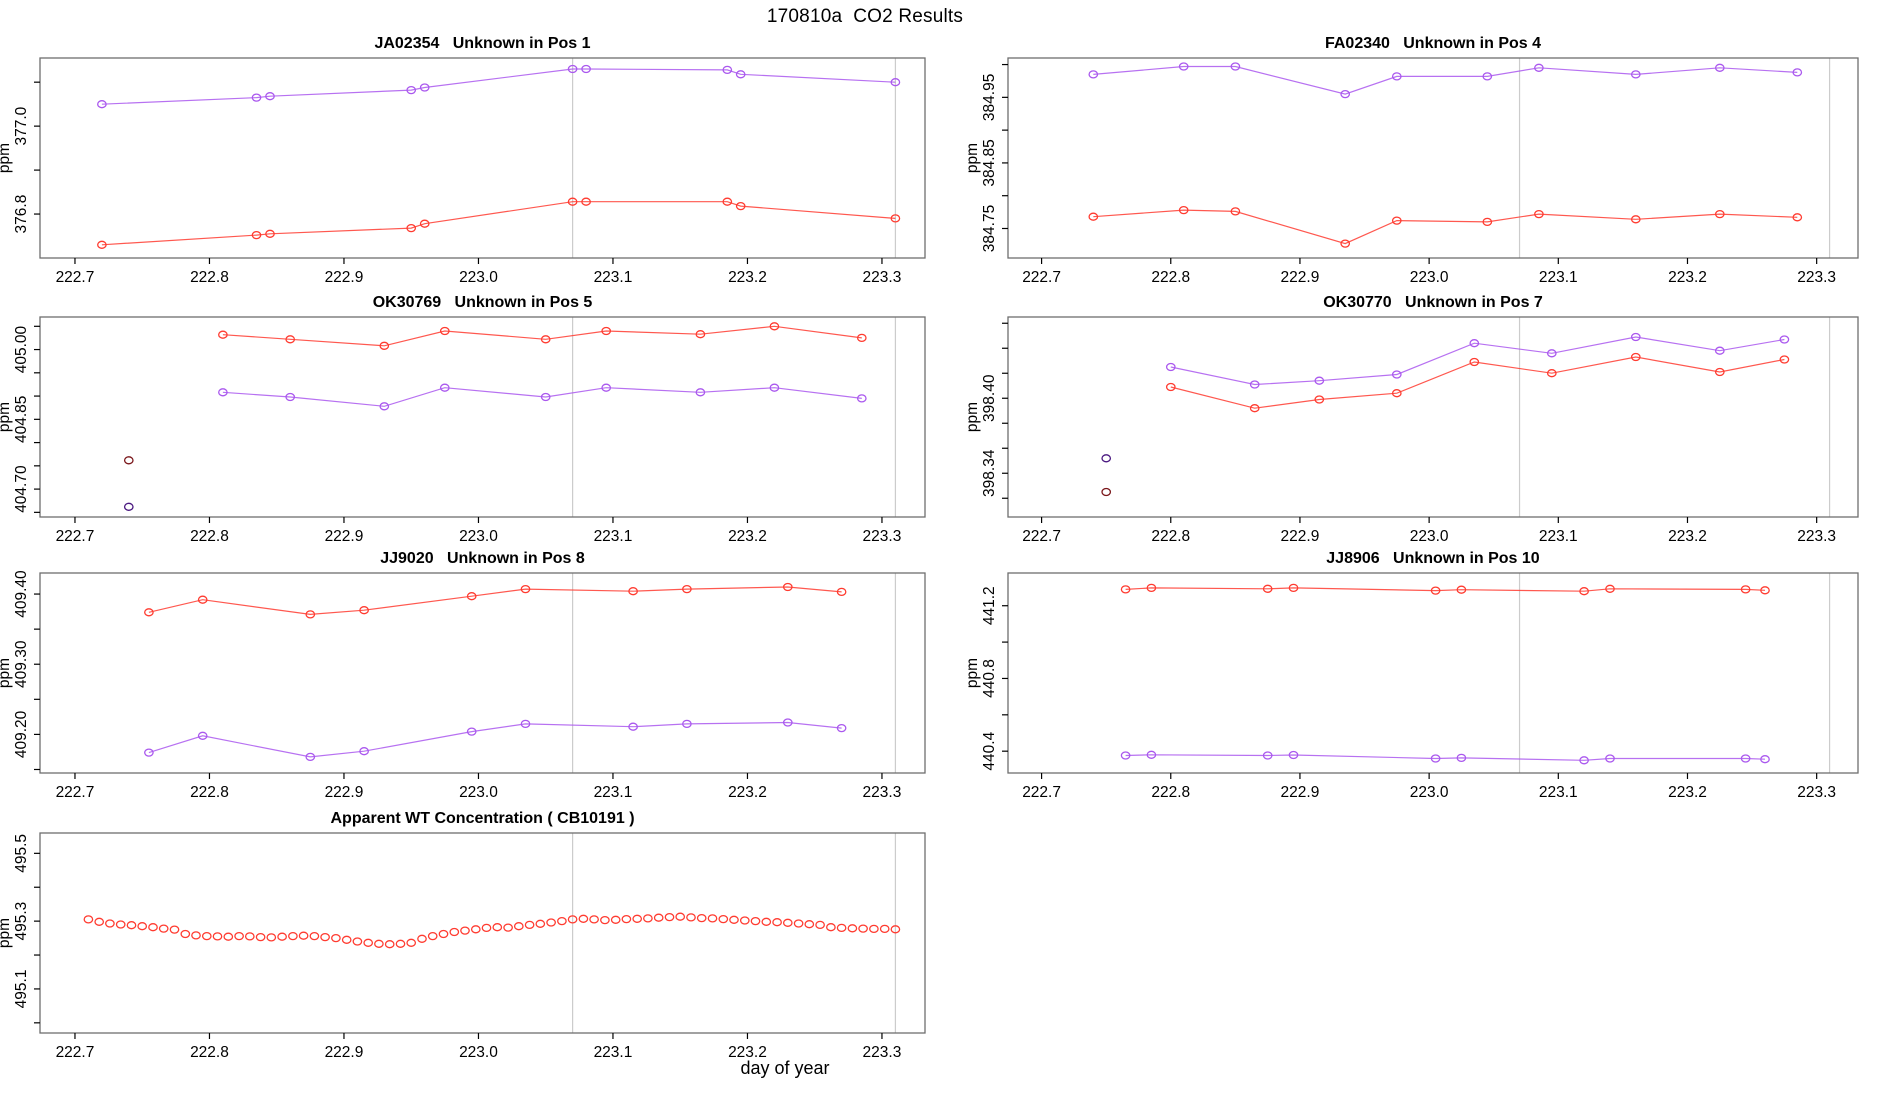 Image resolution: width=1900 pixels, height=1100 pixels. What do you see at coordinates (785, 1068) in the screenshot?
I see `x-axis-title: day of year` at bounding box center [785, 1068].